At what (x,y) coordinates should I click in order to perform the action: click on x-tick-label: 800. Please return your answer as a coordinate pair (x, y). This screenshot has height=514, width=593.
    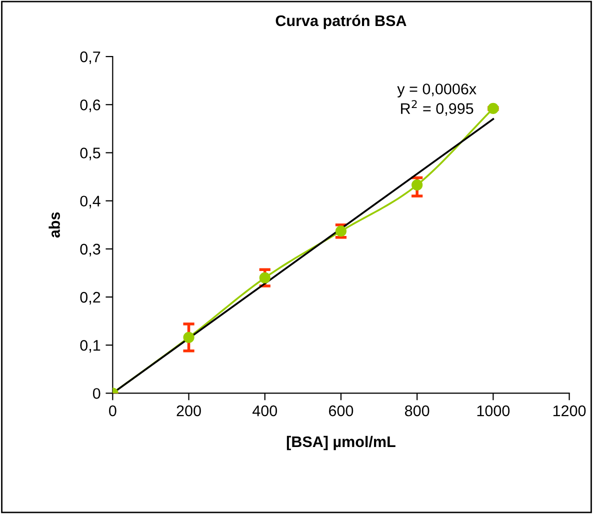
    Looking at the image, I should click on (417, 410).